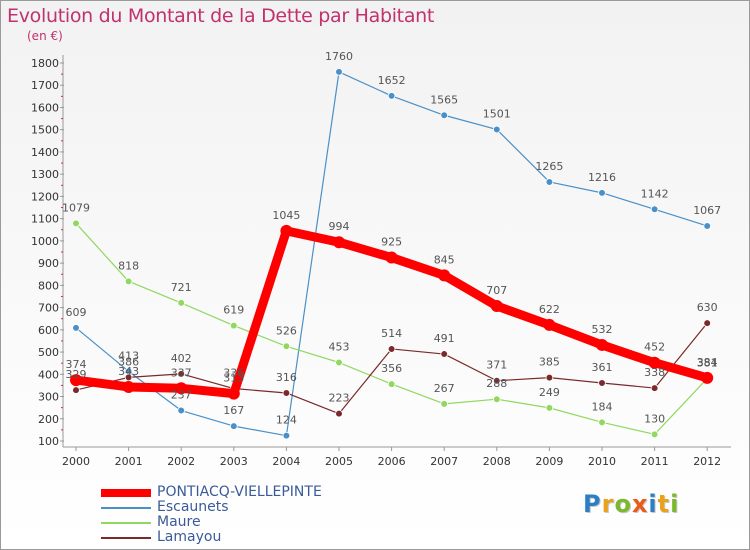  Describe the element at coordinates (444, 388) in the screenshot. I see `data-label: 267` at that location.